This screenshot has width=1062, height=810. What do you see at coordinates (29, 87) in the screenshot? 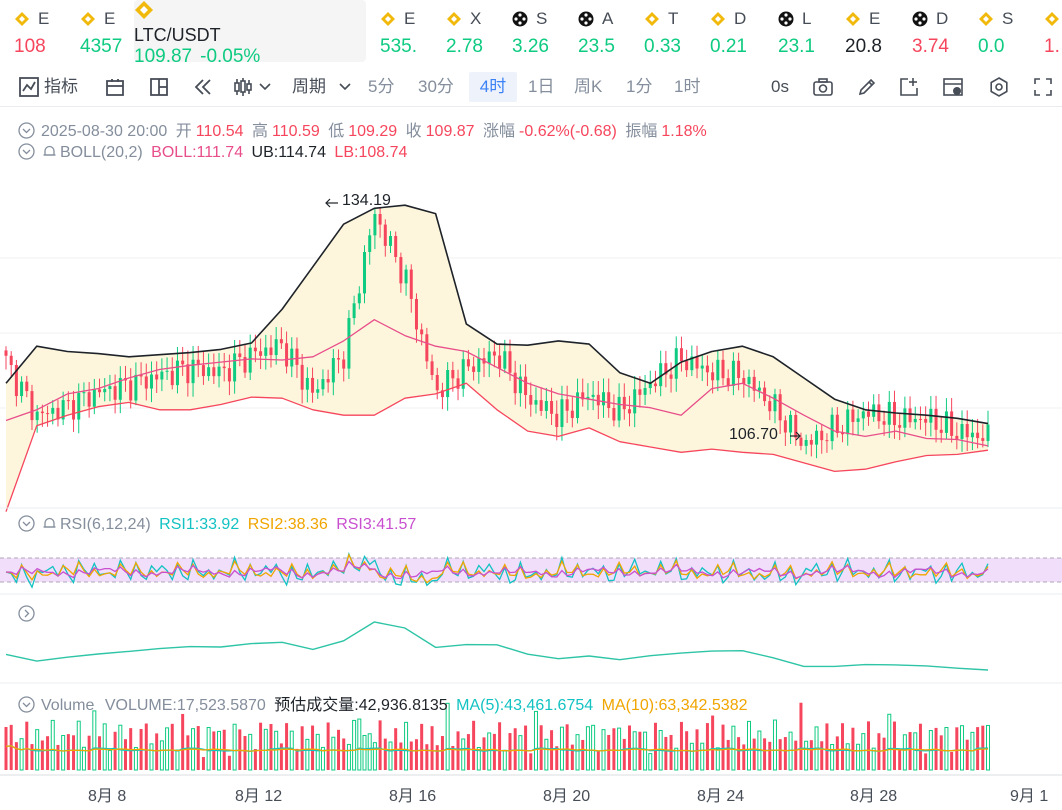
I see `indicator-icon` at bounding box center [29, 87].